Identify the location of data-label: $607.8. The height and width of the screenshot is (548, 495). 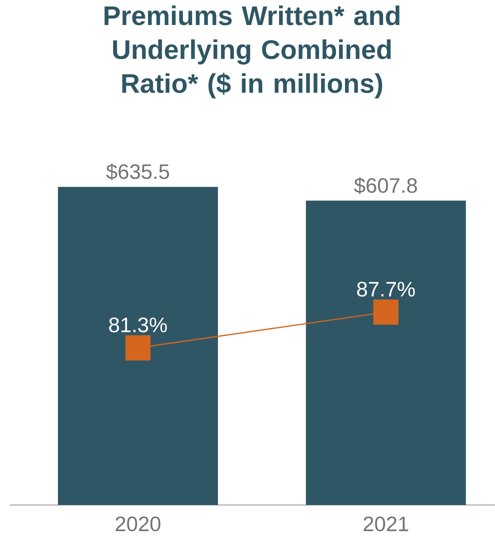
(385, 185).